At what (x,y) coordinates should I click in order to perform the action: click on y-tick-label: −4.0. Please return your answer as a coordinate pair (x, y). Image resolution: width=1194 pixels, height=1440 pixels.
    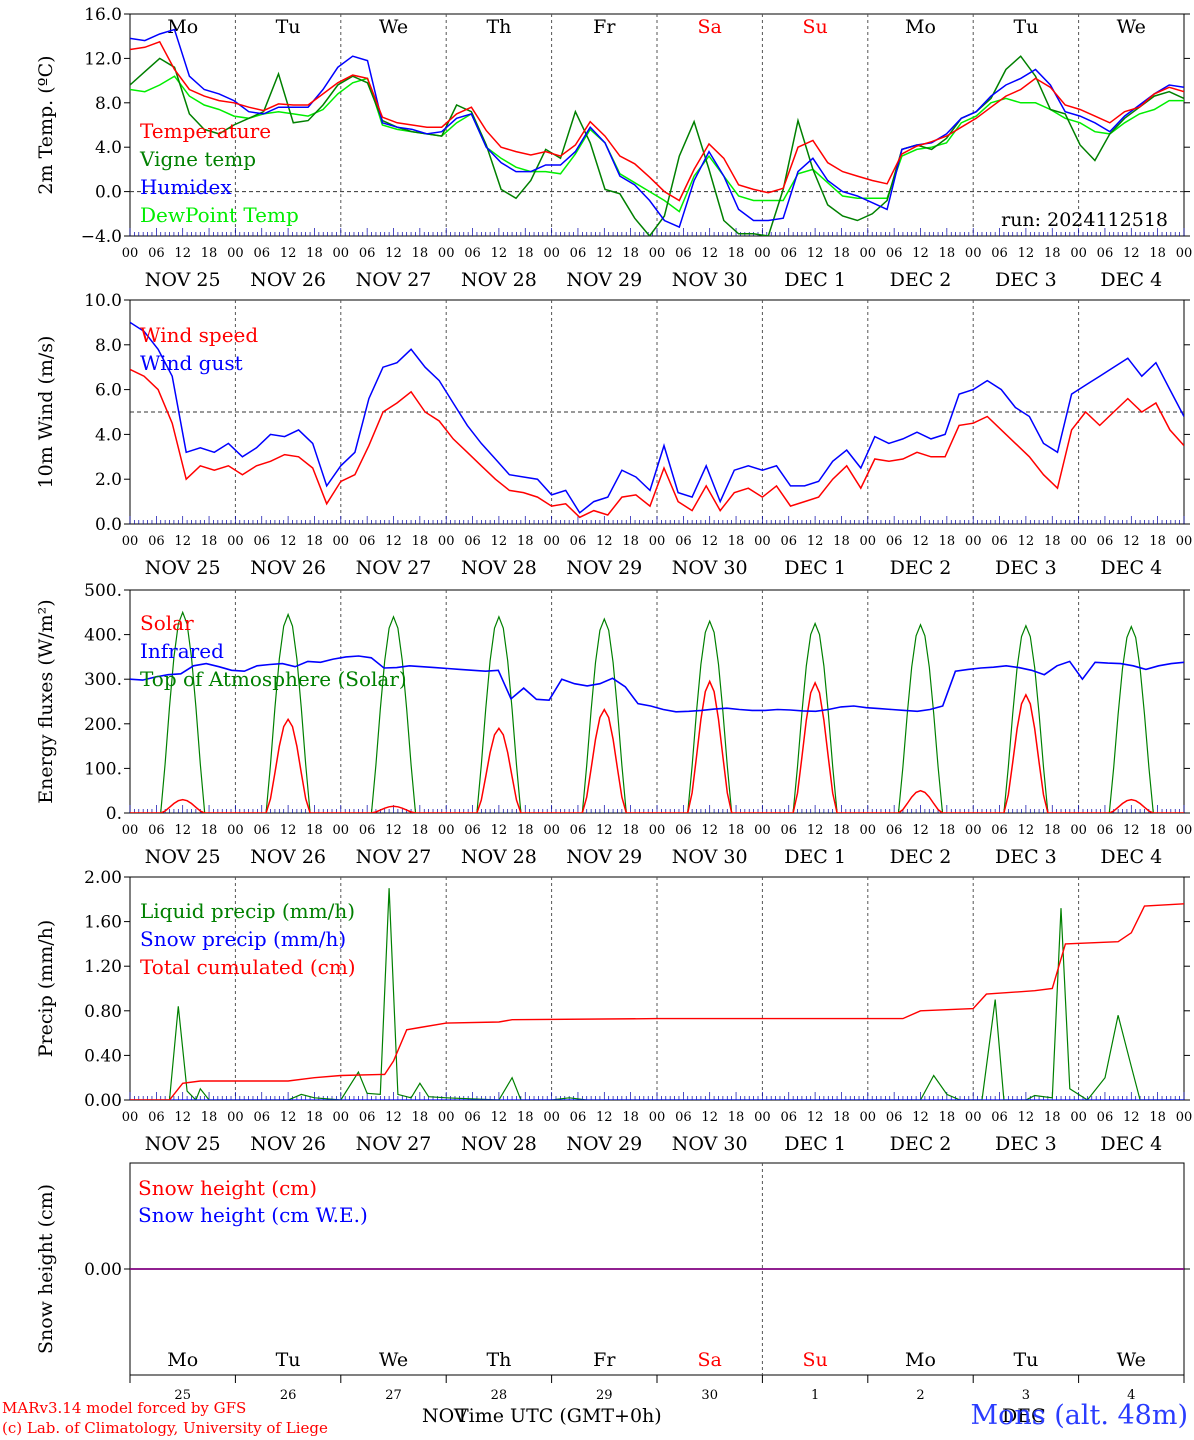
    Looking at the image, I should click on (101, 237).